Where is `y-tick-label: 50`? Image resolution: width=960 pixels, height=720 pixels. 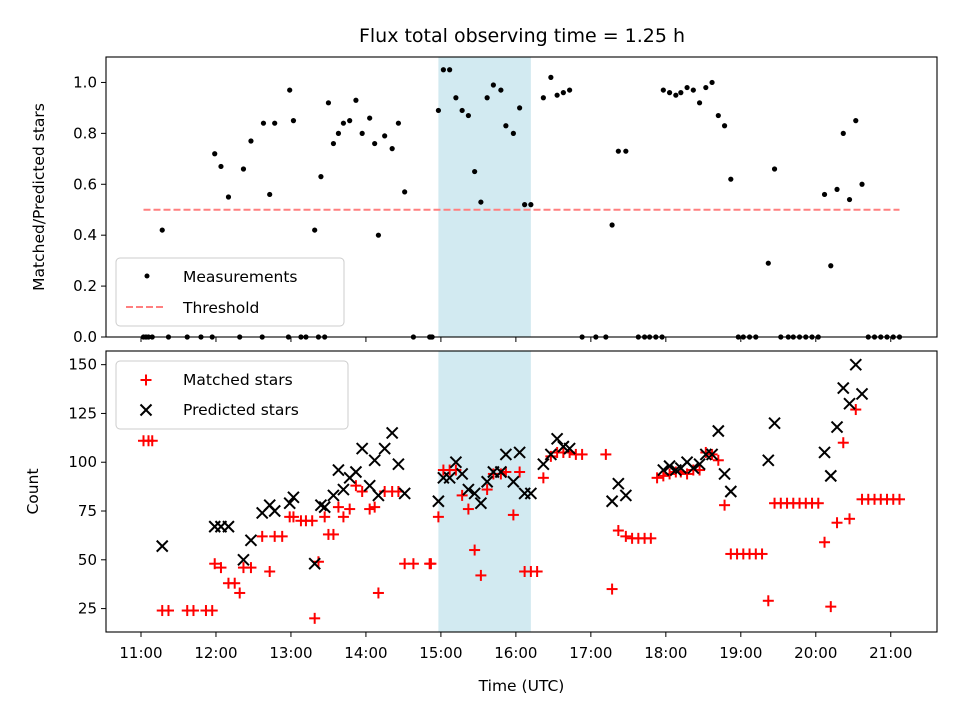
y-tick-label: 50 is located at coordinates (87, 560).